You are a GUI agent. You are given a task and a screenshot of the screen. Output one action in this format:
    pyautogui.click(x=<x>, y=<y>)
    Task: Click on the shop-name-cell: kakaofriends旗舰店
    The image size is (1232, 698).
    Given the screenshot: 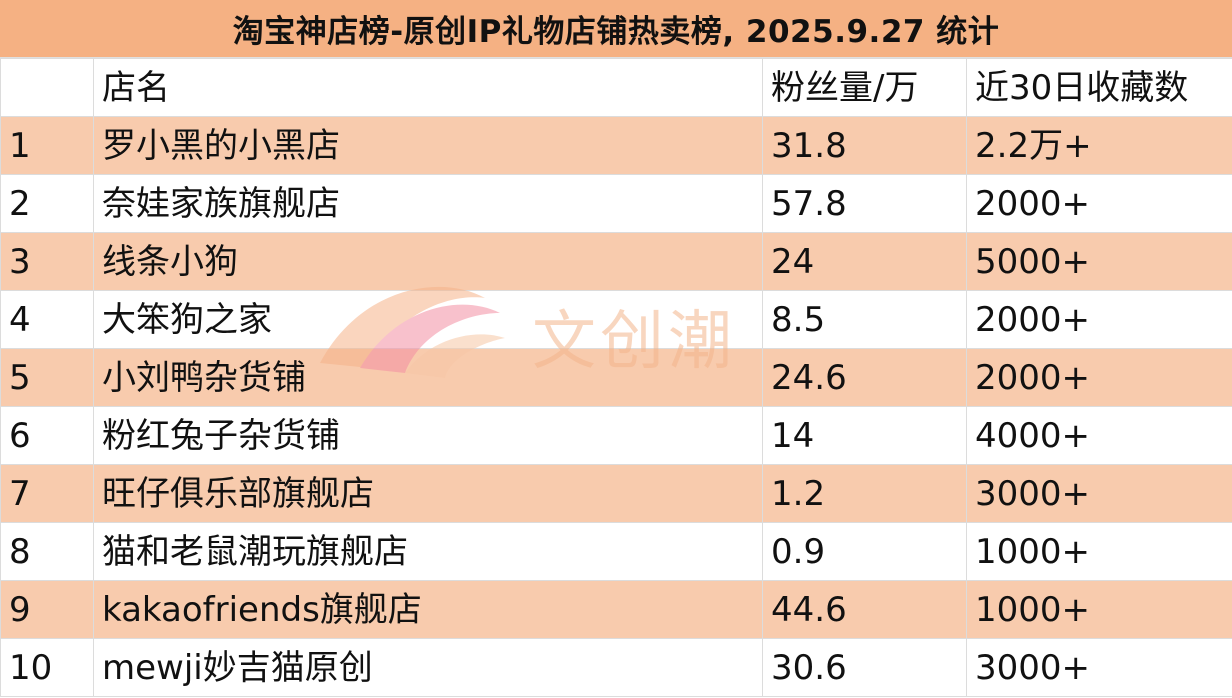 What is the action you would take?
    pyautogui.click(x=428, y=609)
    